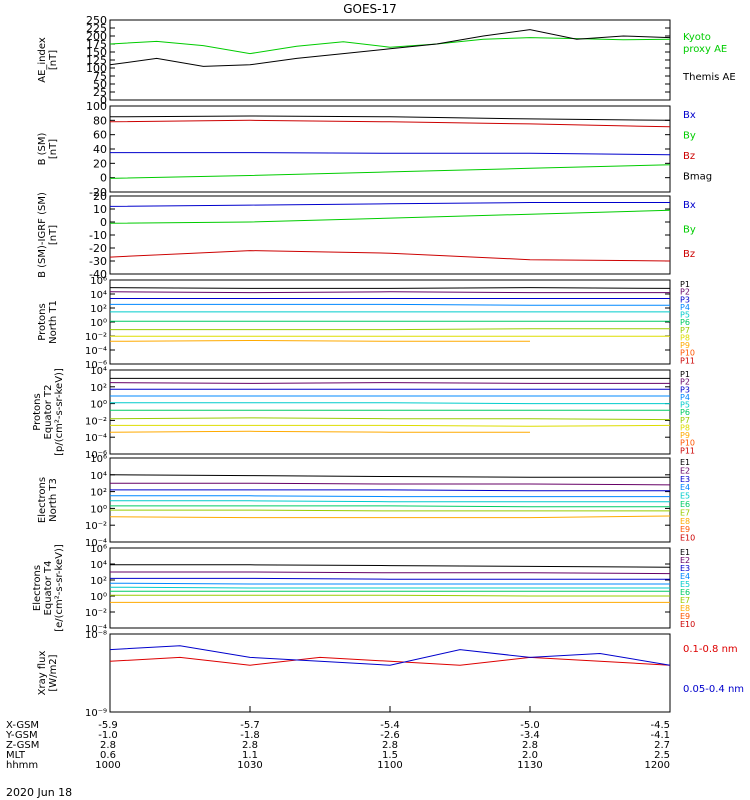 The image size is (750, 800). What do you see at coordinates (100, 120) in the screenshot?
I see `y-tick-label: 80` at bounding box center [100, 120].